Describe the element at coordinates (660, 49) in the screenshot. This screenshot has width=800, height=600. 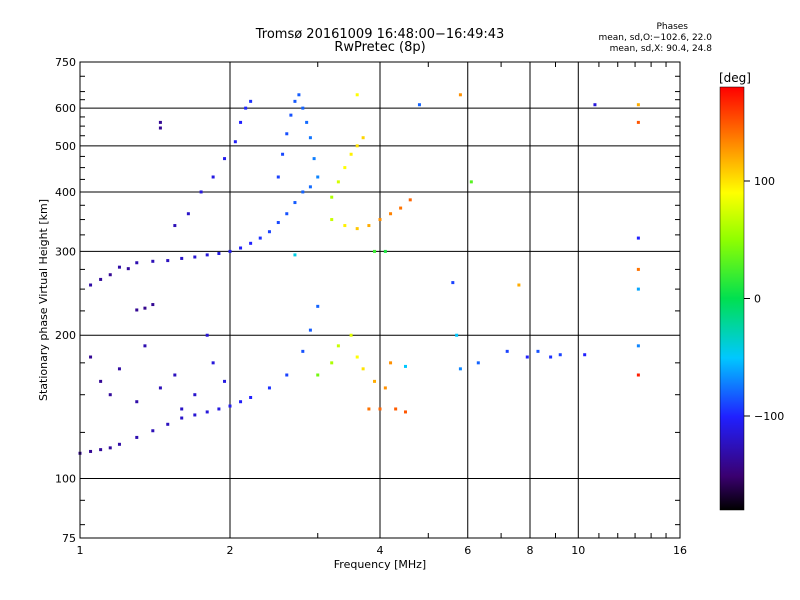
I see `phase-line-x: mean, sd,X: 90.4, 24.8` at that location.